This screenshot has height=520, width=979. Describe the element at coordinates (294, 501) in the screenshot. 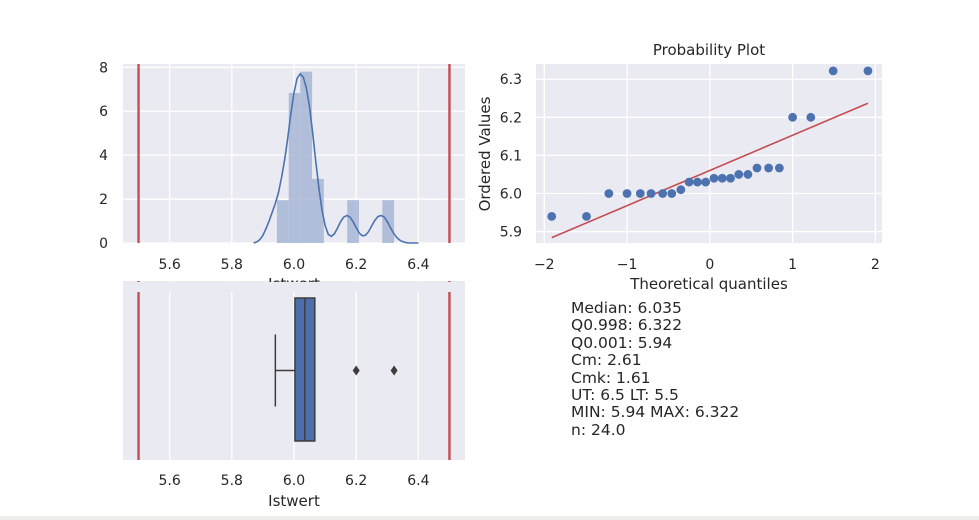

I see `boxplot-x-axis-label: Istwert` at that location.